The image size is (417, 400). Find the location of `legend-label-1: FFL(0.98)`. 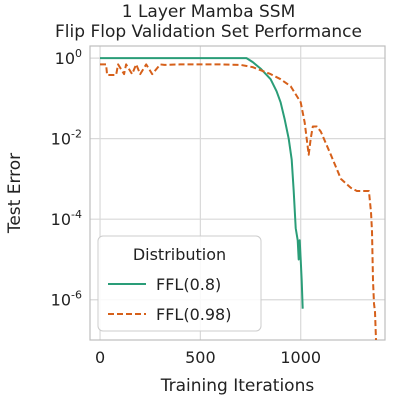

legend-label-1: FFL(0.98) is located at coordinates (193, 314).